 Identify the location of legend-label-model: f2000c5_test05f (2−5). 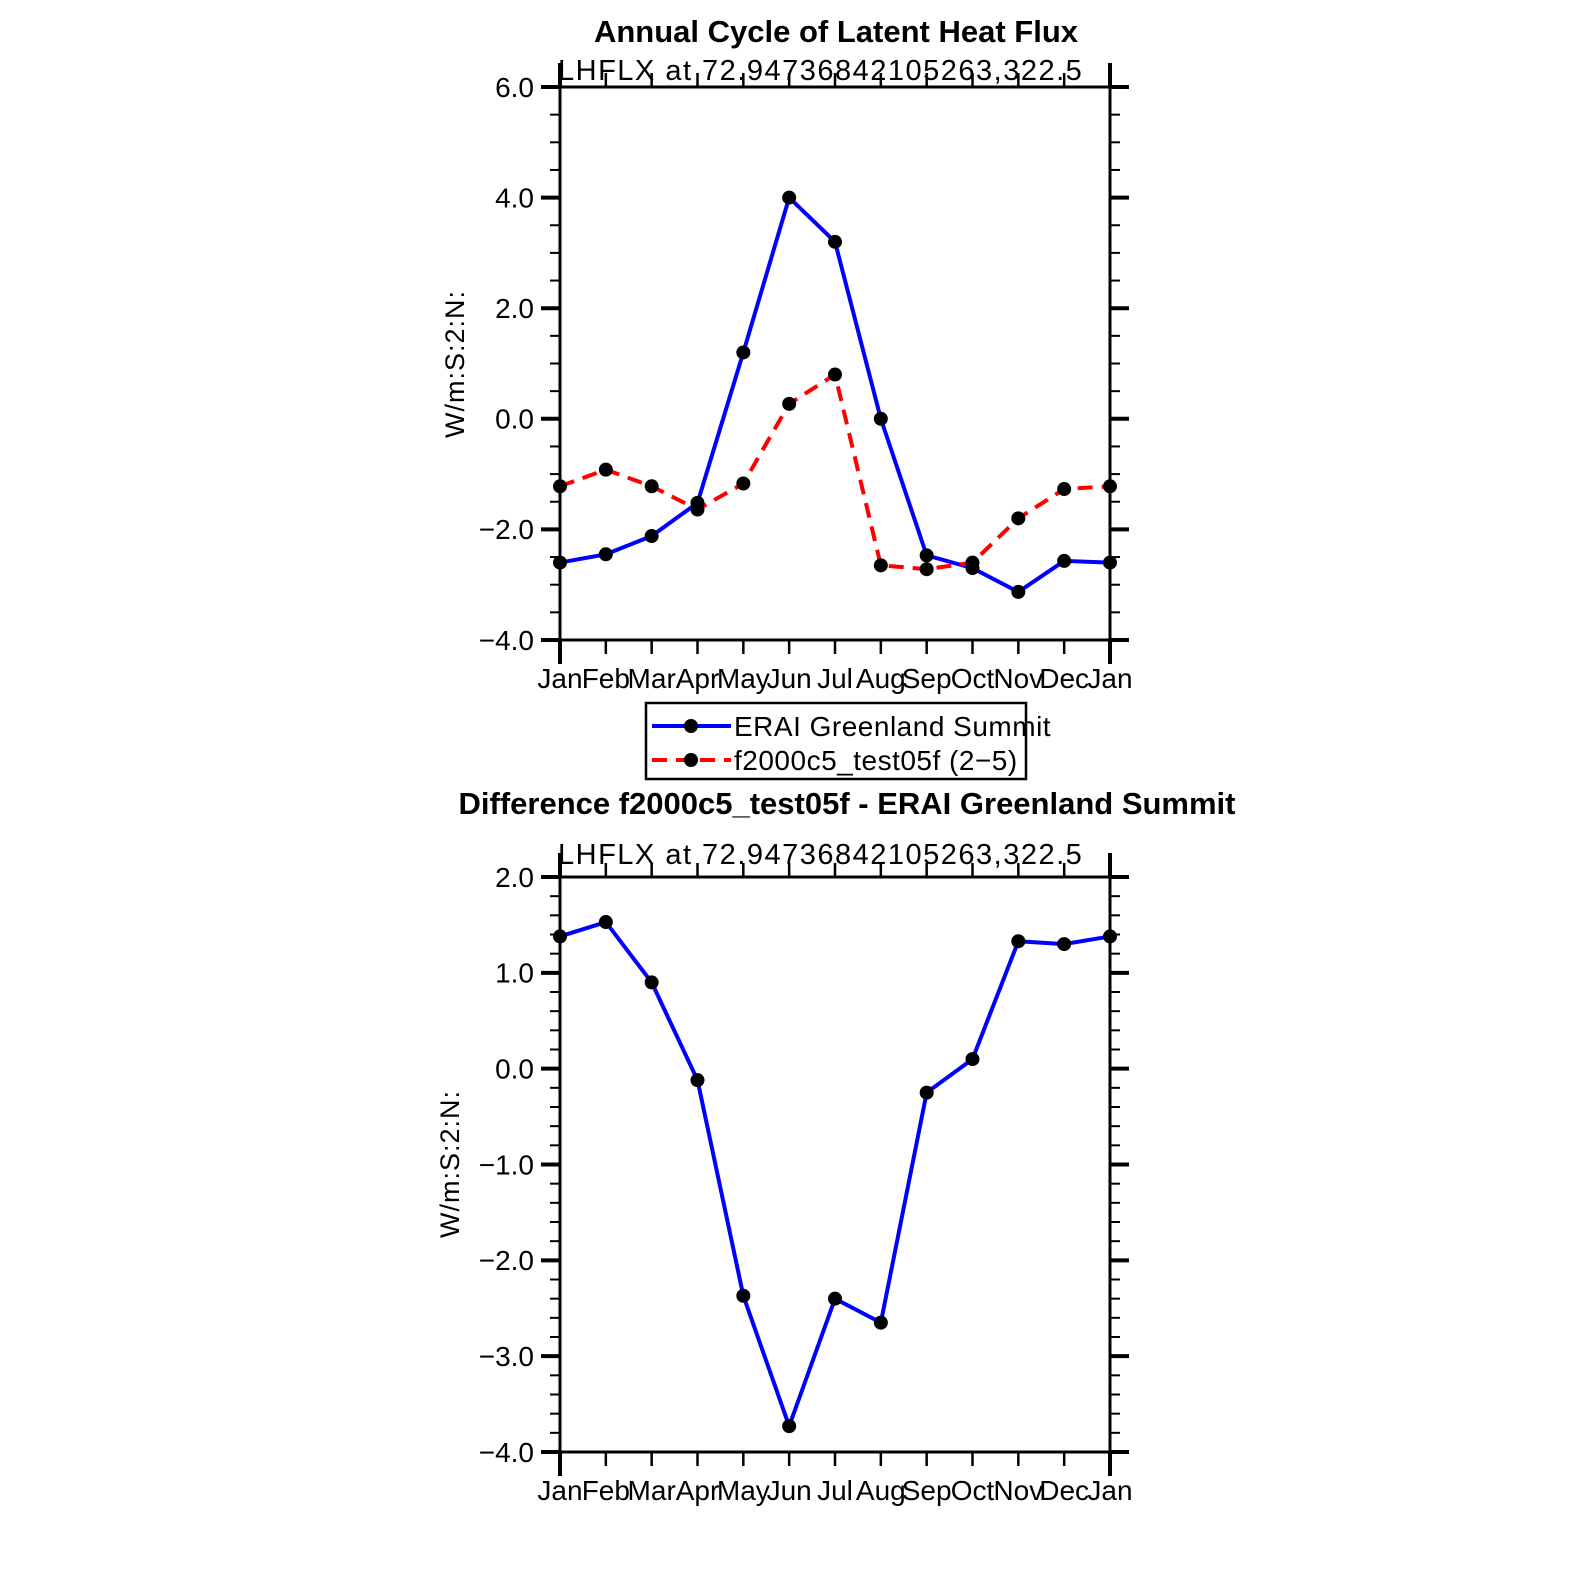
(876, 760).